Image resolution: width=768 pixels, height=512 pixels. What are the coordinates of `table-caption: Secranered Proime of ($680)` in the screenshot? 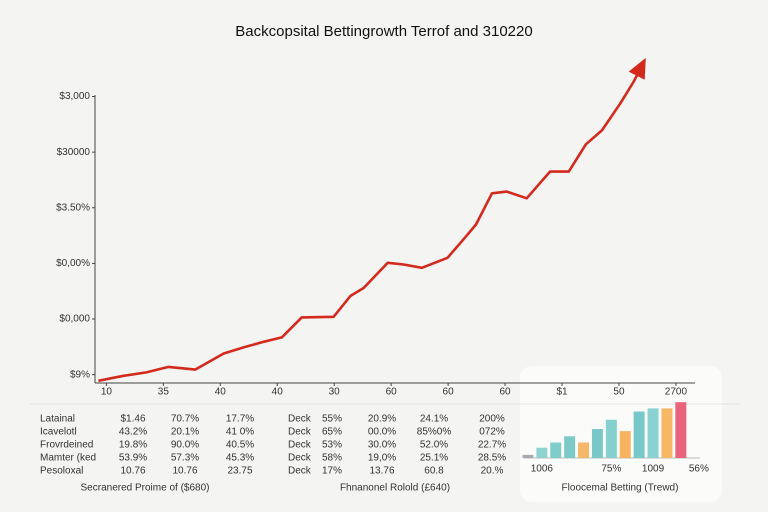 It's located at (145, 488).